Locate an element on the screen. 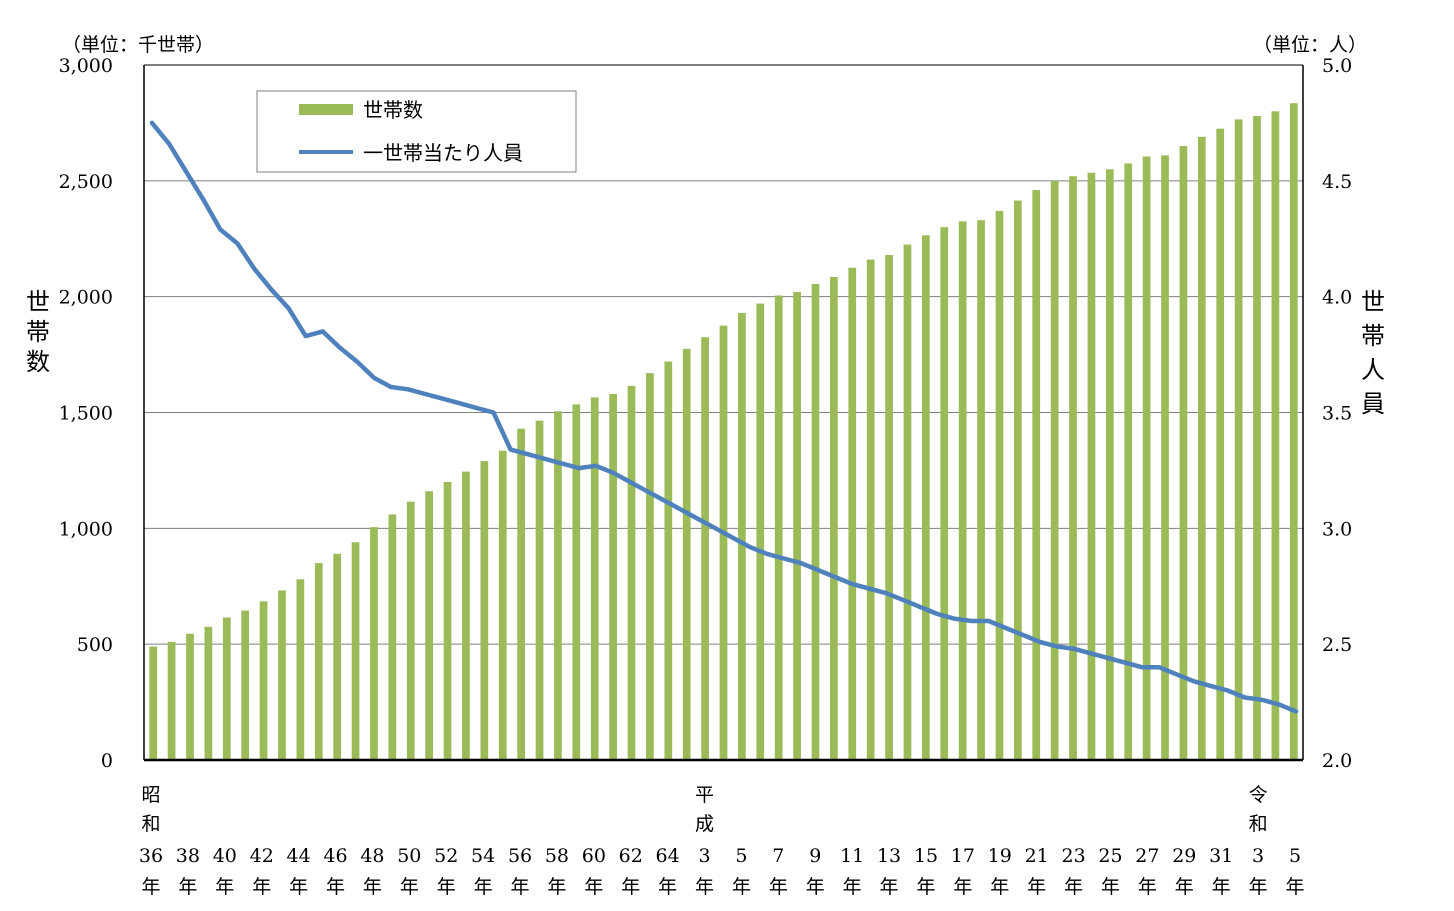 This screenshot has width=1454, height=911. right-axis-unit-label: （単位：人） is located at coordinates (1310, 45).